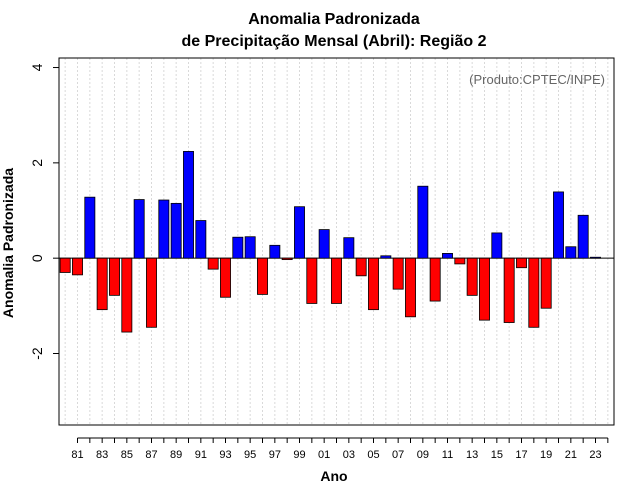 The width and height of the screenshot is (640, 500). I want to click on bar-1980, so click(65, 265).